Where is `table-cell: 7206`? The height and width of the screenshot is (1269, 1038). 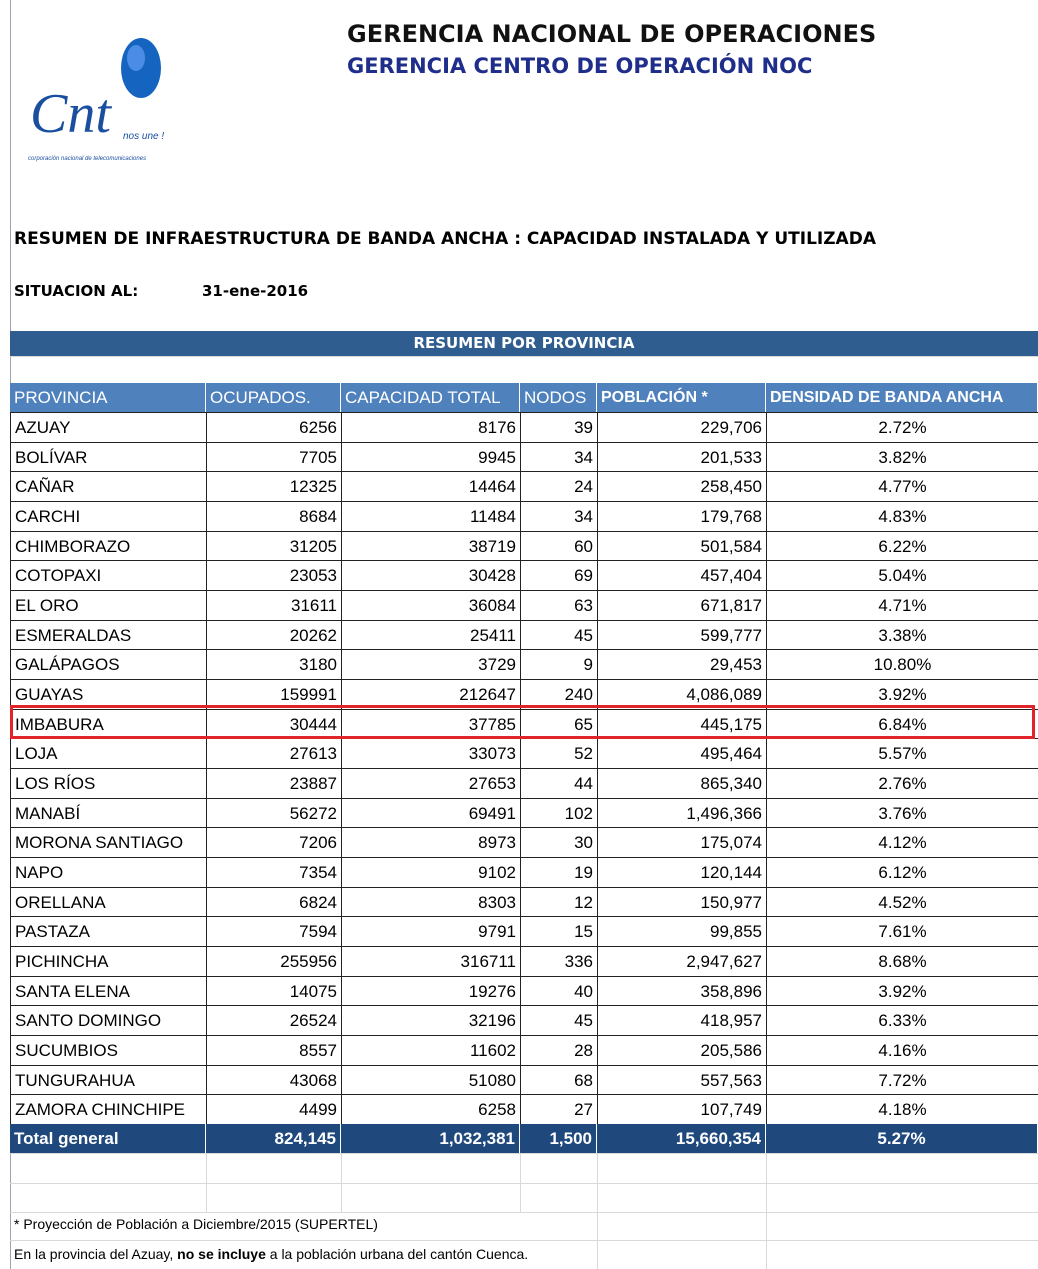 table-cell: 7206 is located at coordinates (274, 843).